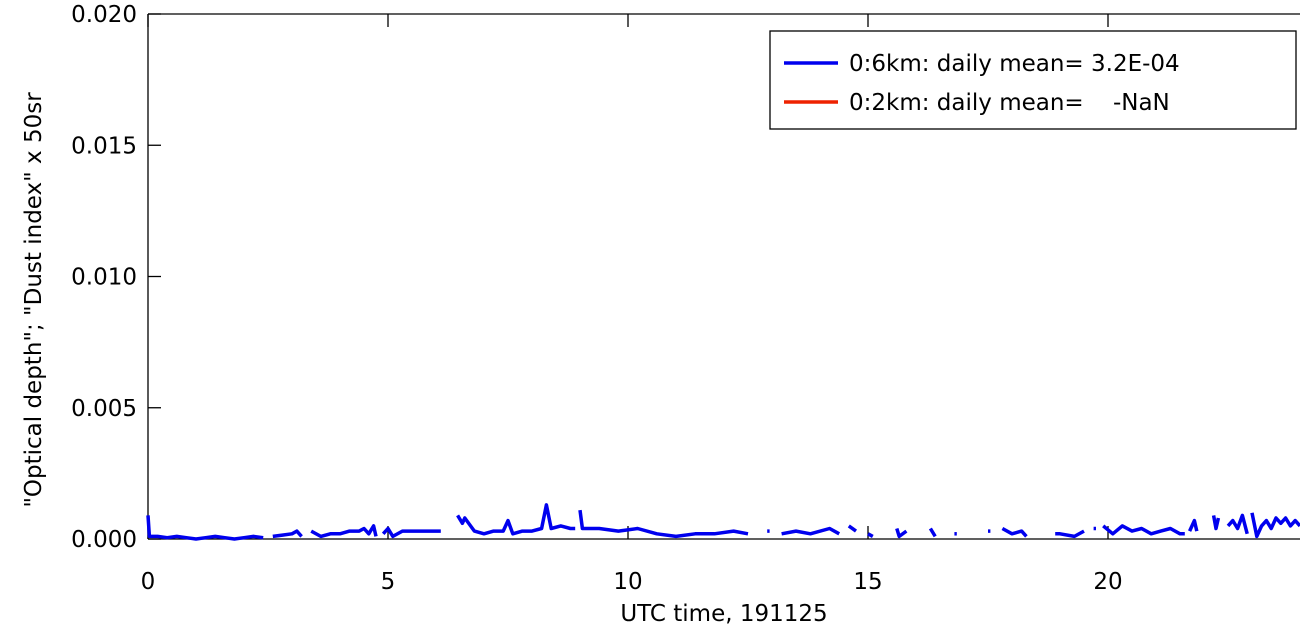 Image resolution: width=1300 pixels, height=633 pixels. Describe the element at coordinates (104, 409) in the screenshot. I see `y-tick-label: 0.005` at that location.